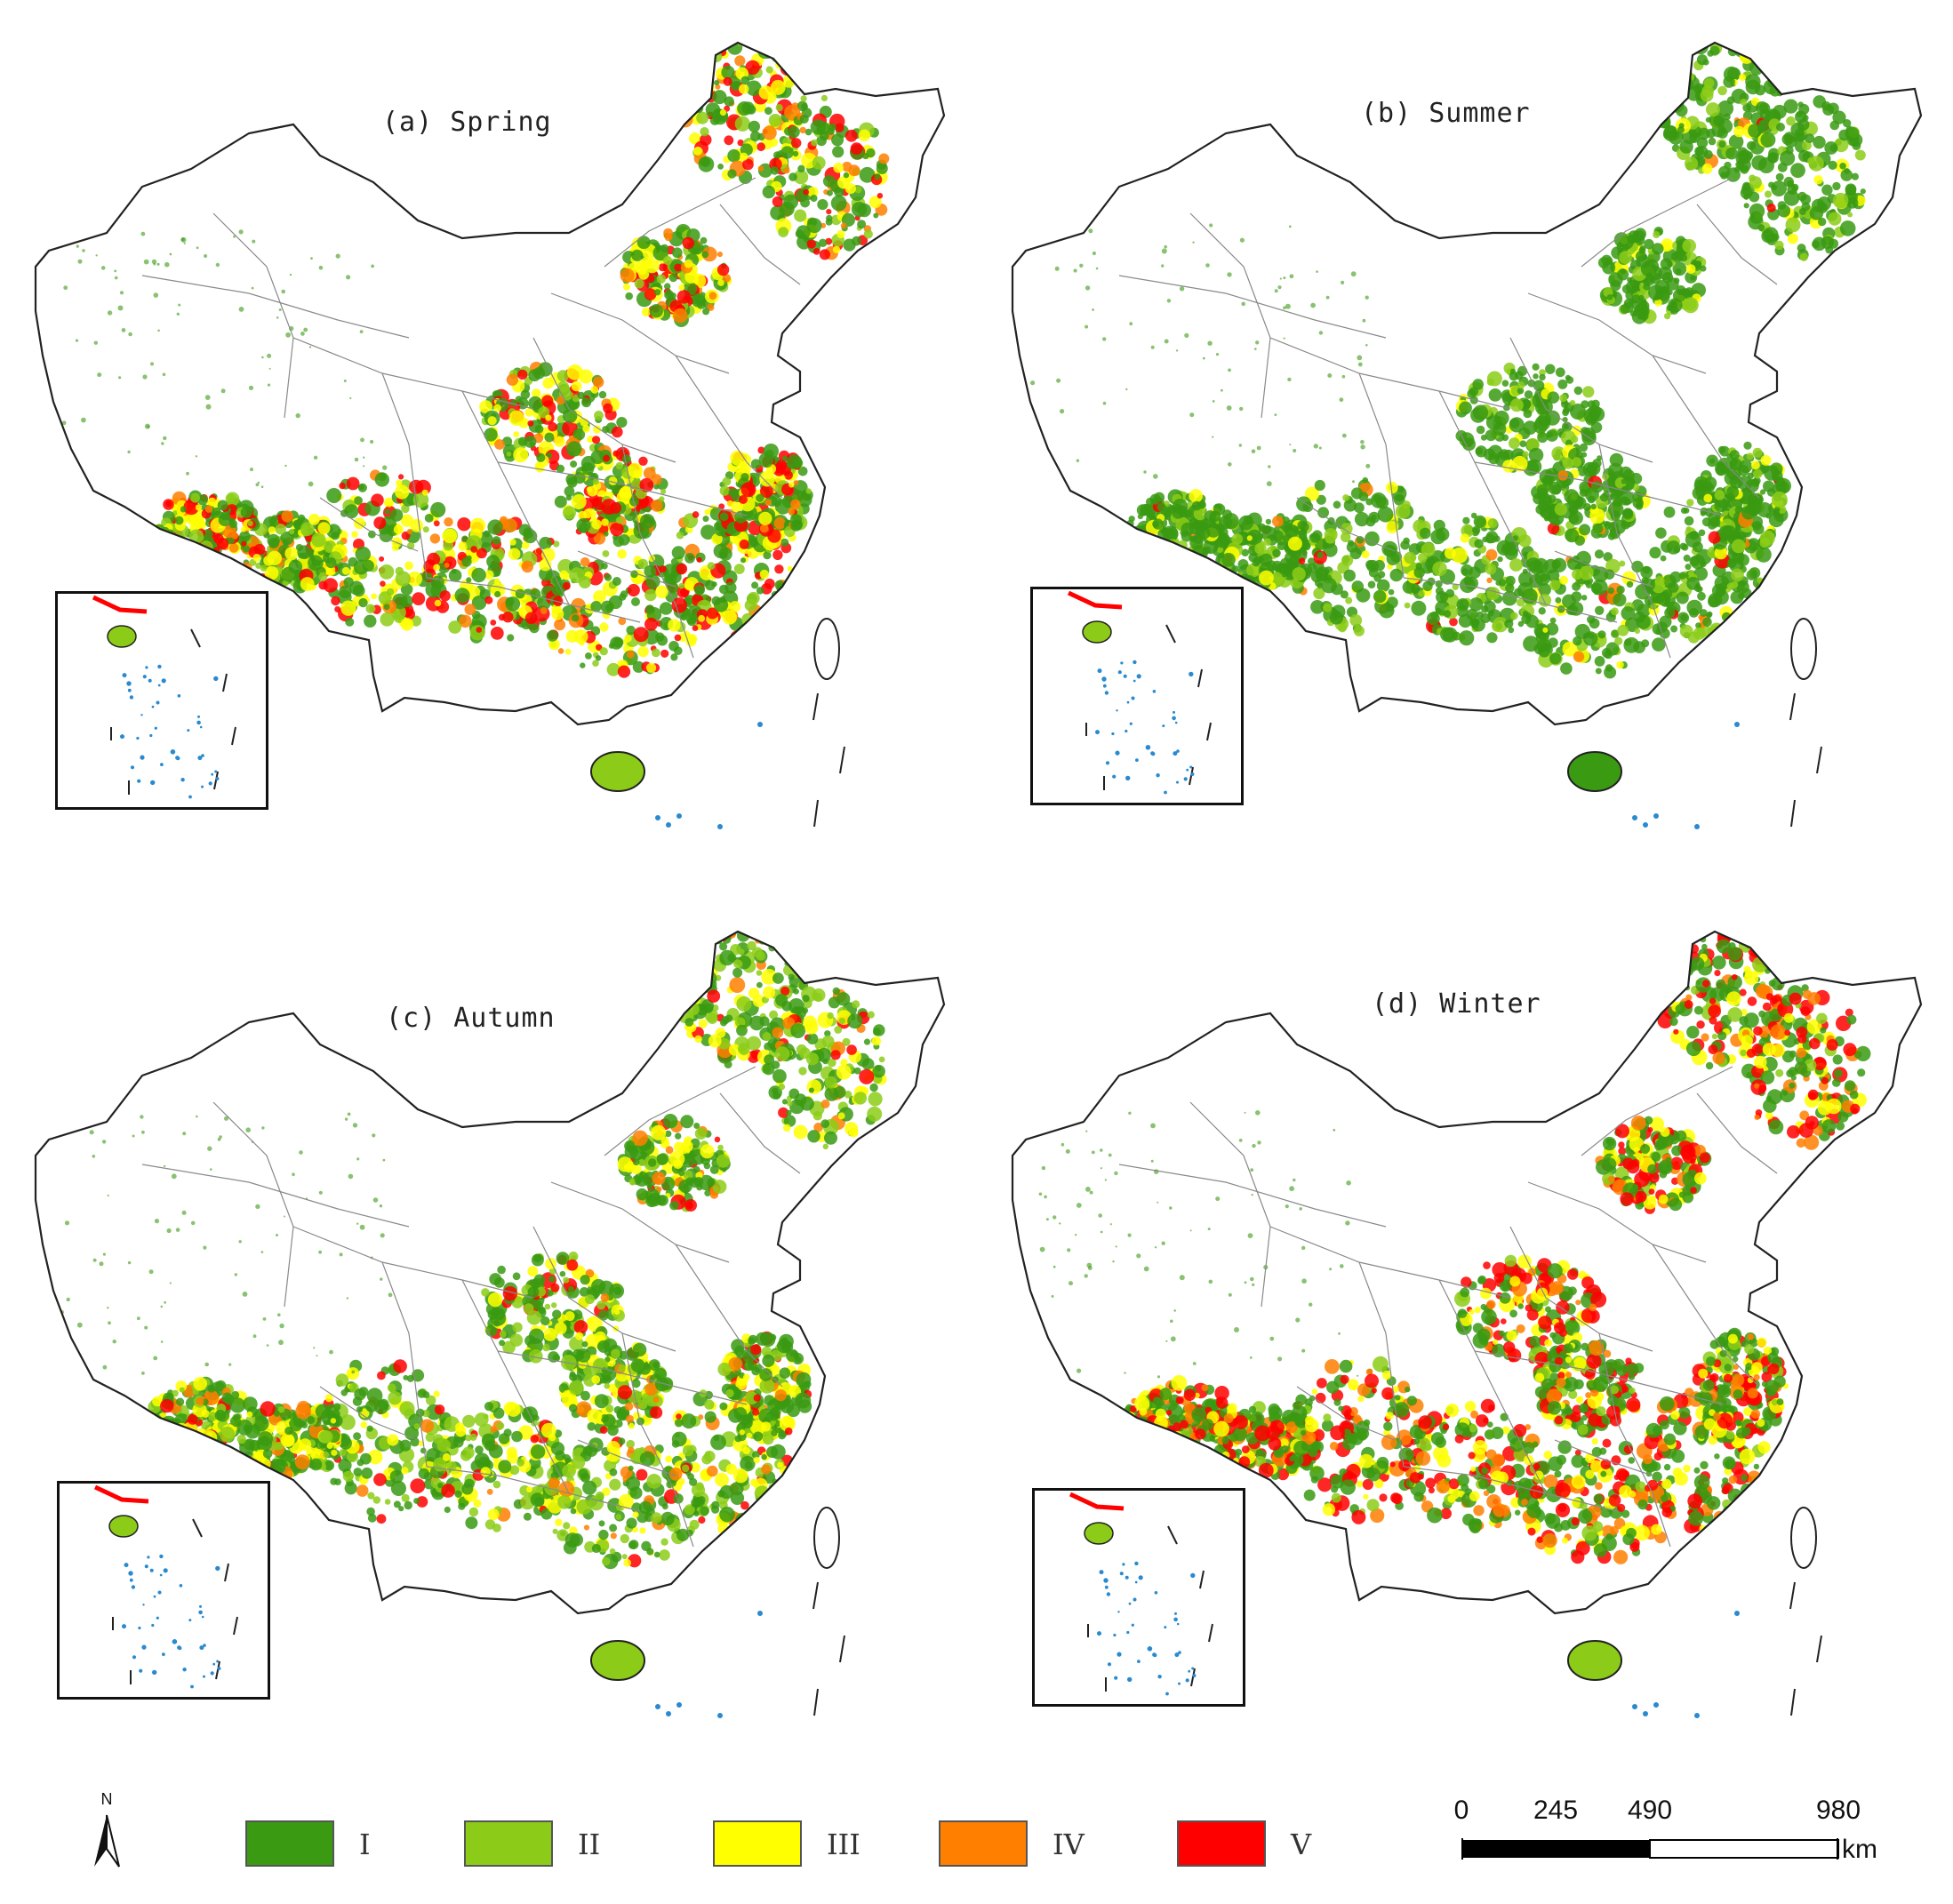 This screenshot has width=1953, height=1904. What do you see at coordinates (1446, 113) in the screenshot?
I see `panel-title-summer: (b) Summer` at bounding box center [1446, 113].